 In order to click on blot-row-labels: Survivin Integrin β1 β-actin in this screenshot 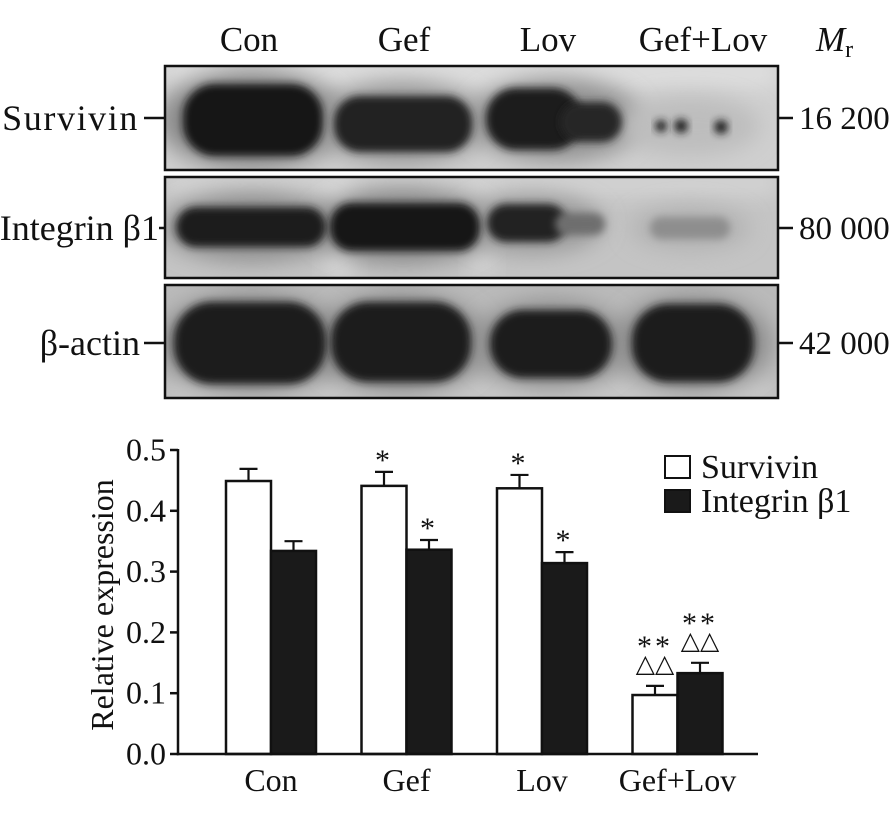, I will do `click(82, 230)`.